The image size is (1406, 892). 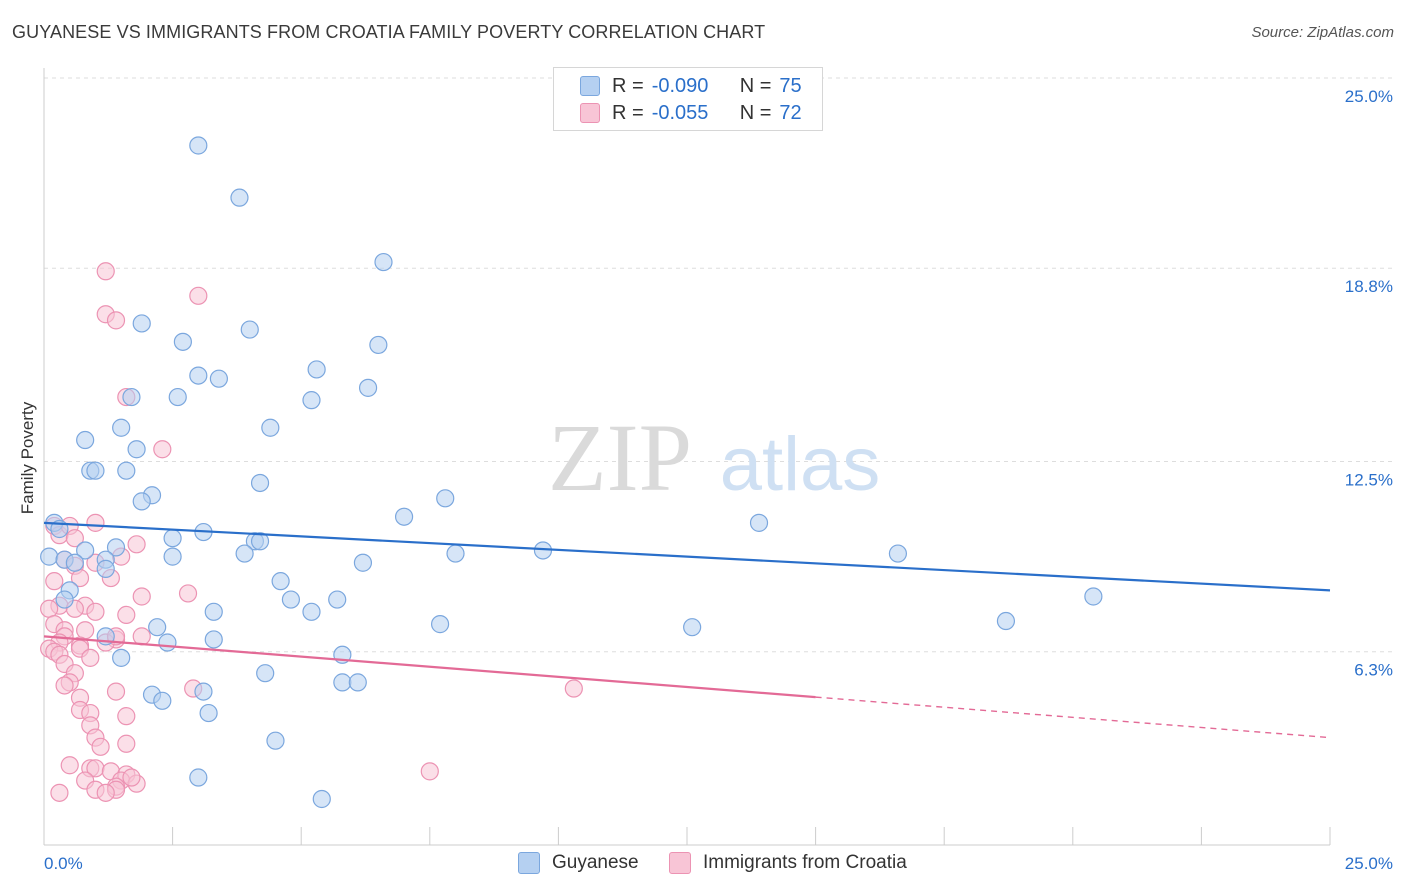 I want to click on legend-label-croatia: Immigrants from Croatia, so click(x=805, y=862).